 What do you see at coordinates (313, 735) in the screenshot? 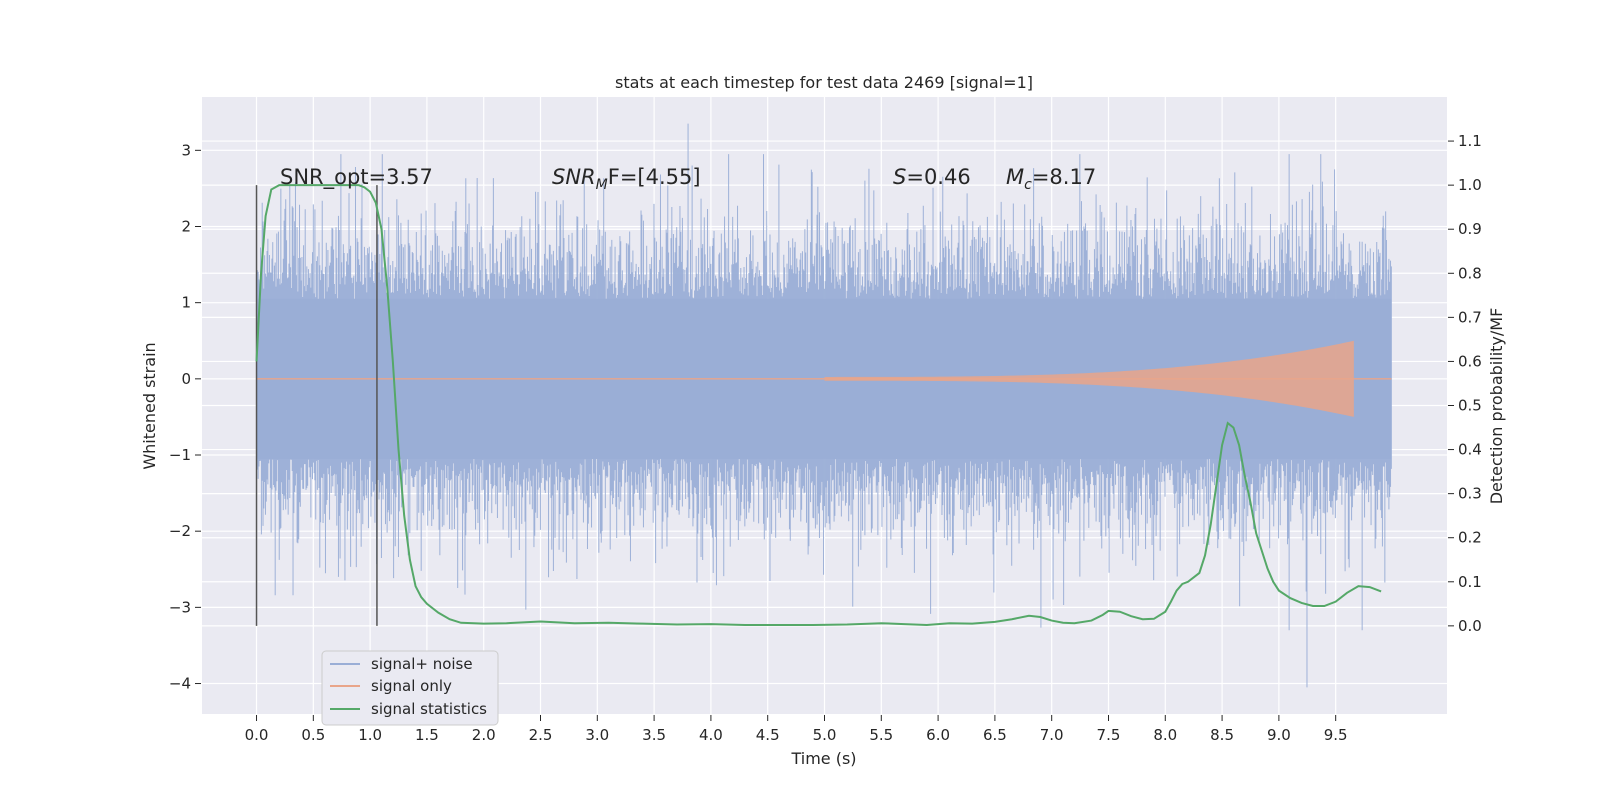
I see `x-tick-label: 0.5` at bounding box center [313, 735].